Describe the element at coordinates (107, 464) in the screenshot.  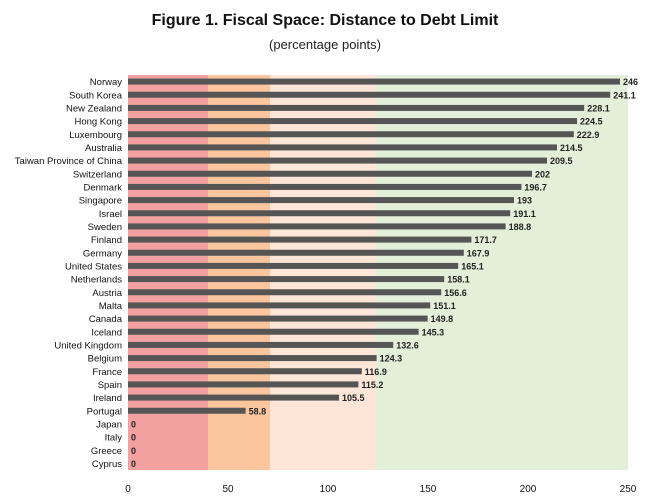
I see `category-label: Cyprus` at that location.